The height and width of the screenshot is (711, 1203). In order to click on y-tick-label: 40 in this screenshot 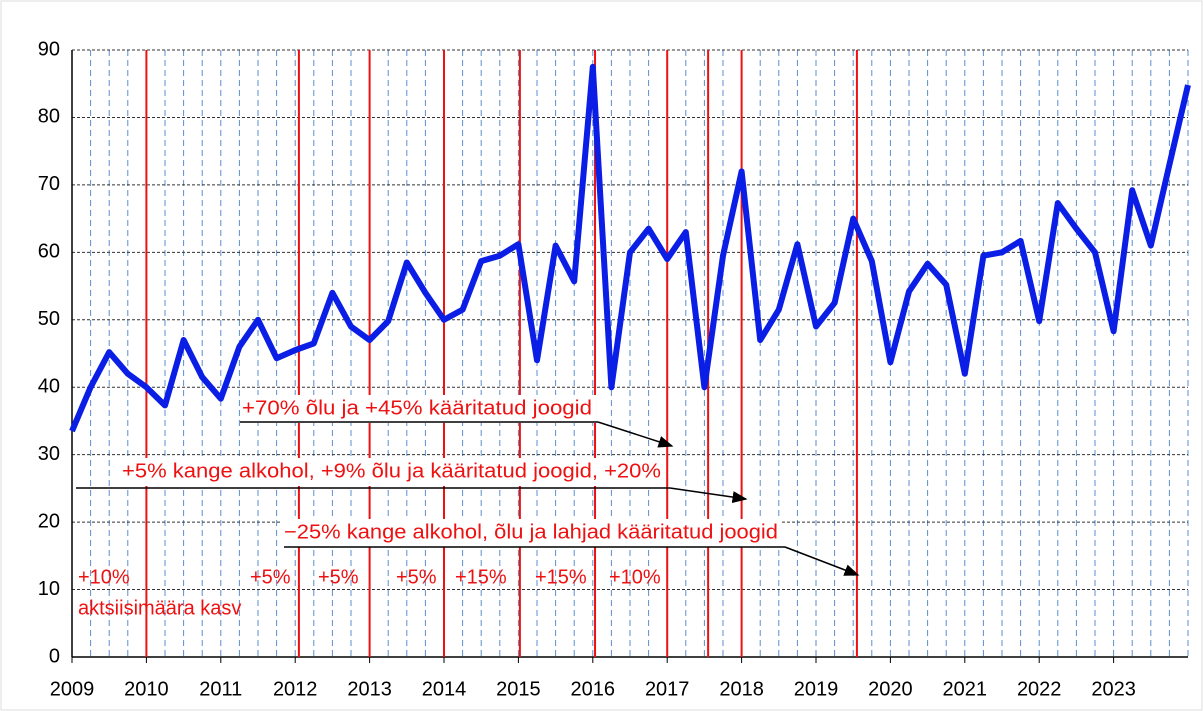, I will do `click(49, 387)`.